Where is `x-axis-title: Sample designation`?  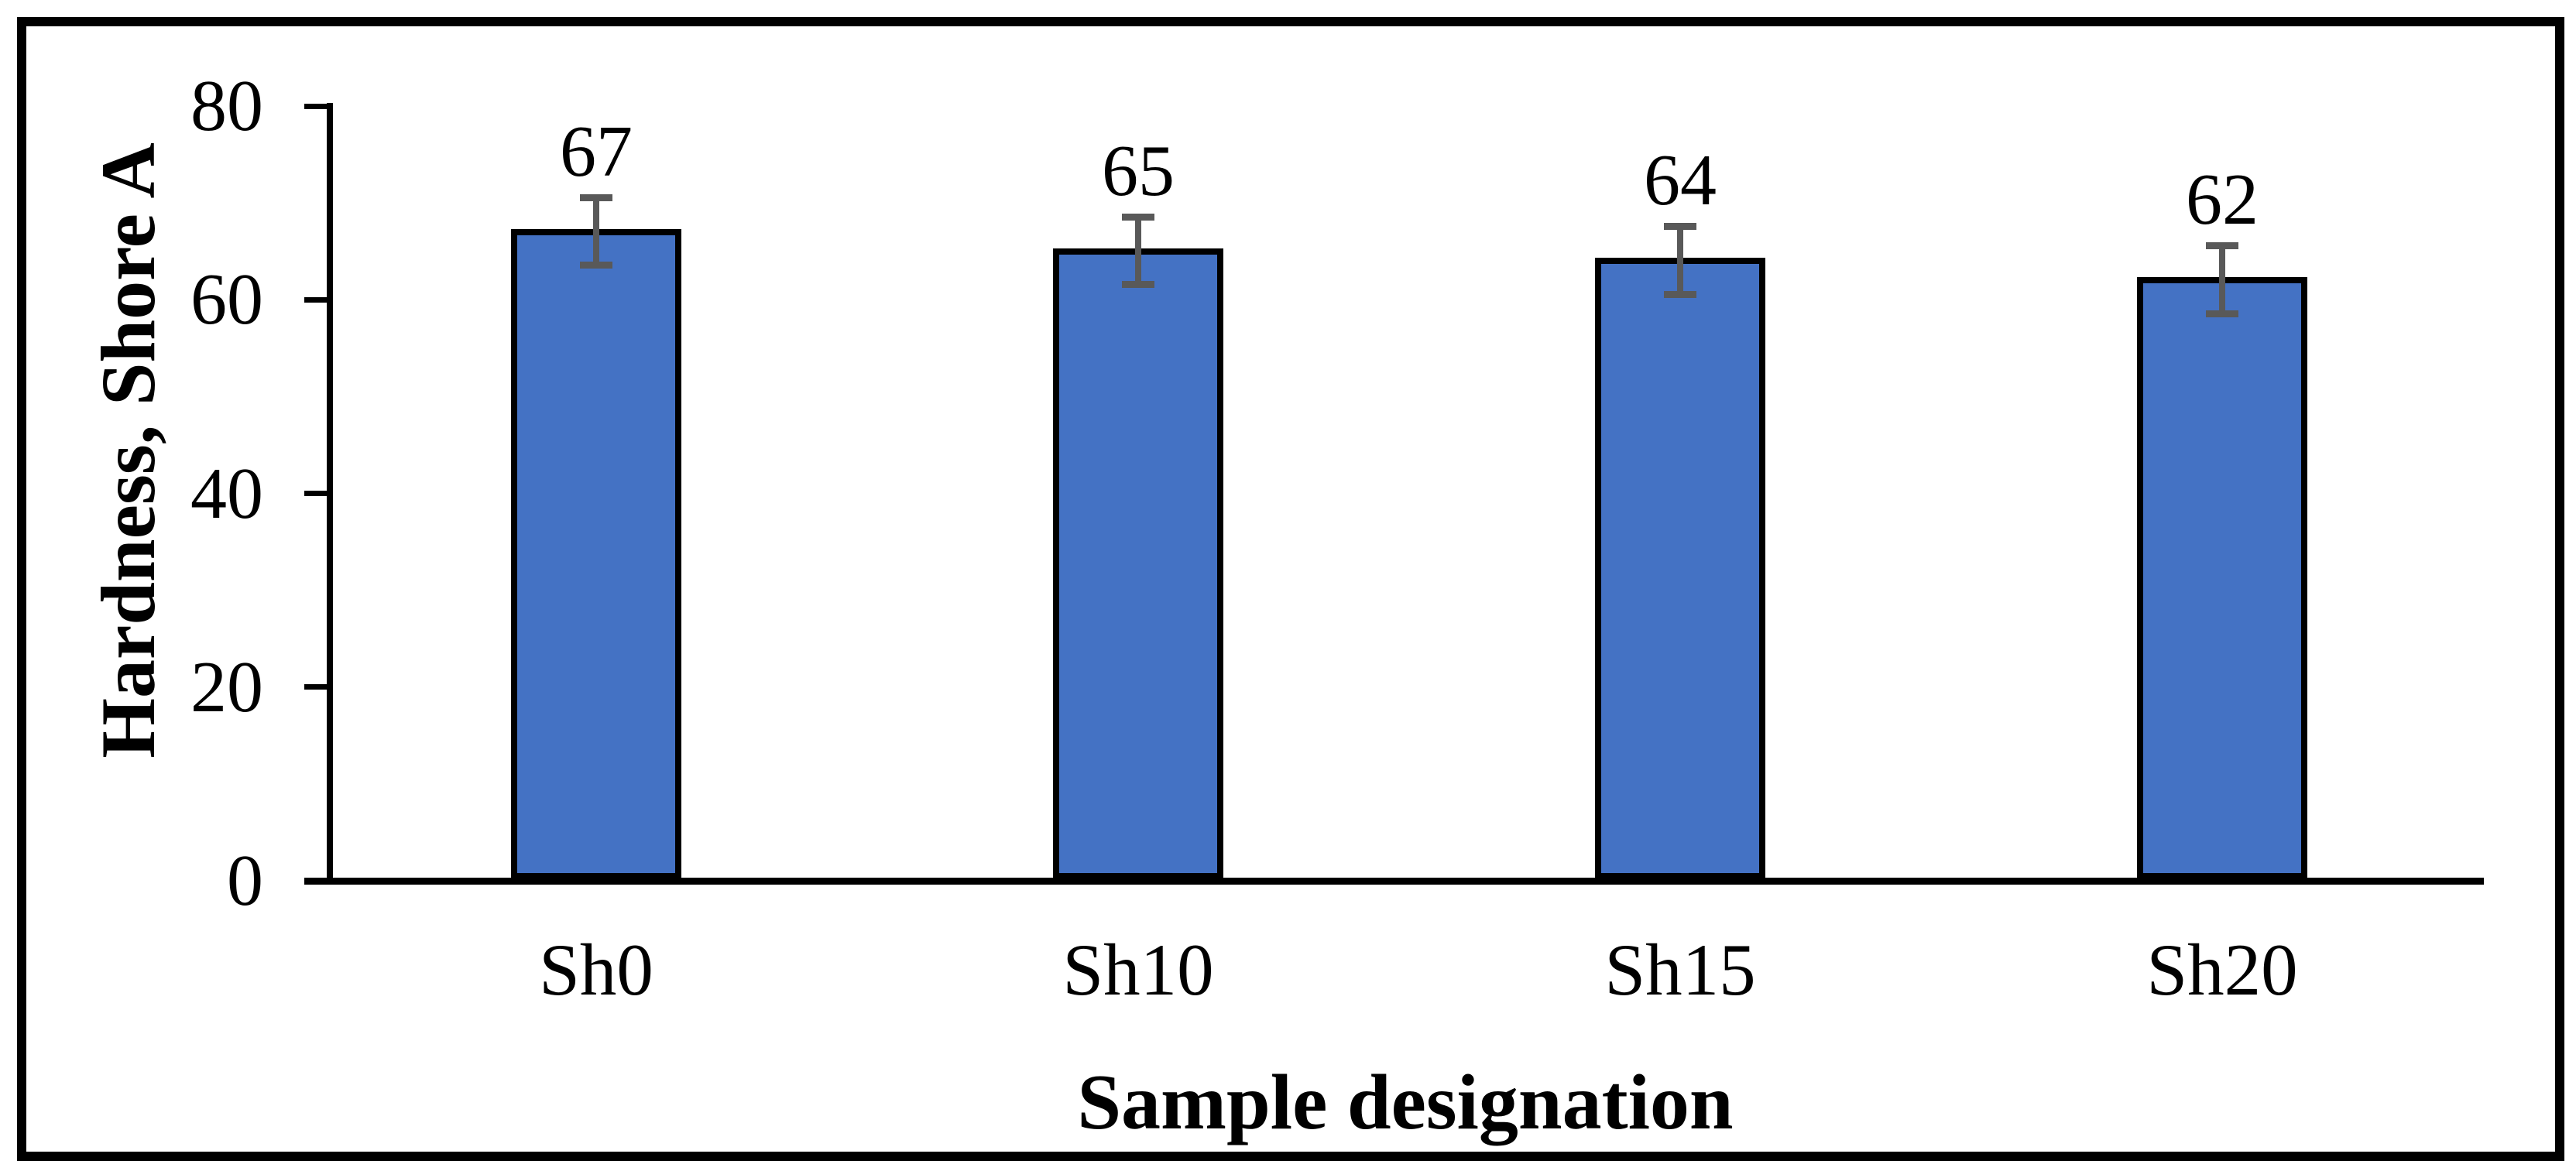
x-axis-title: Sample designation is located at coordinates (1405, 1102).